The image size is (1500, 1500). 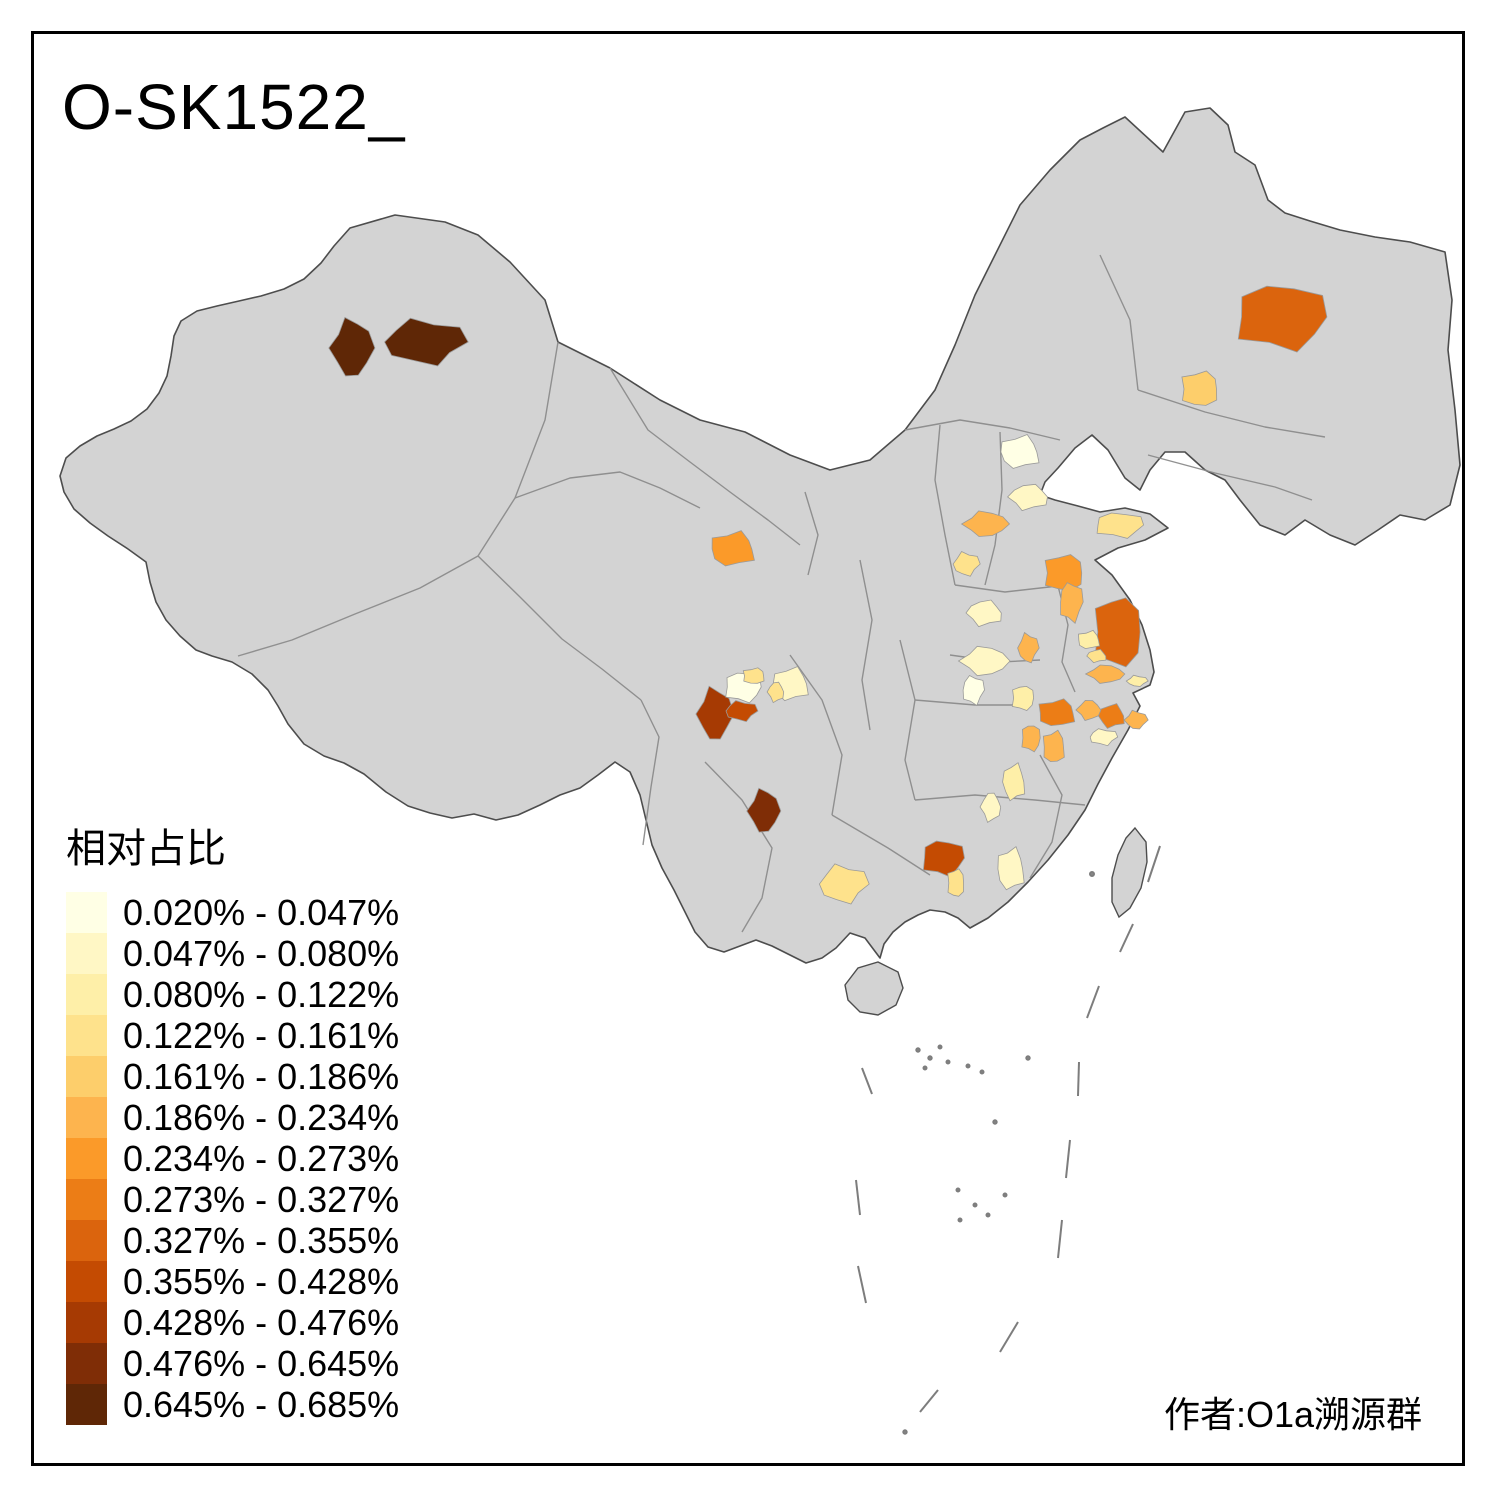 I want to click on legend-item-label: 0.645% - 0.685%, so click(x=261, y=1404).